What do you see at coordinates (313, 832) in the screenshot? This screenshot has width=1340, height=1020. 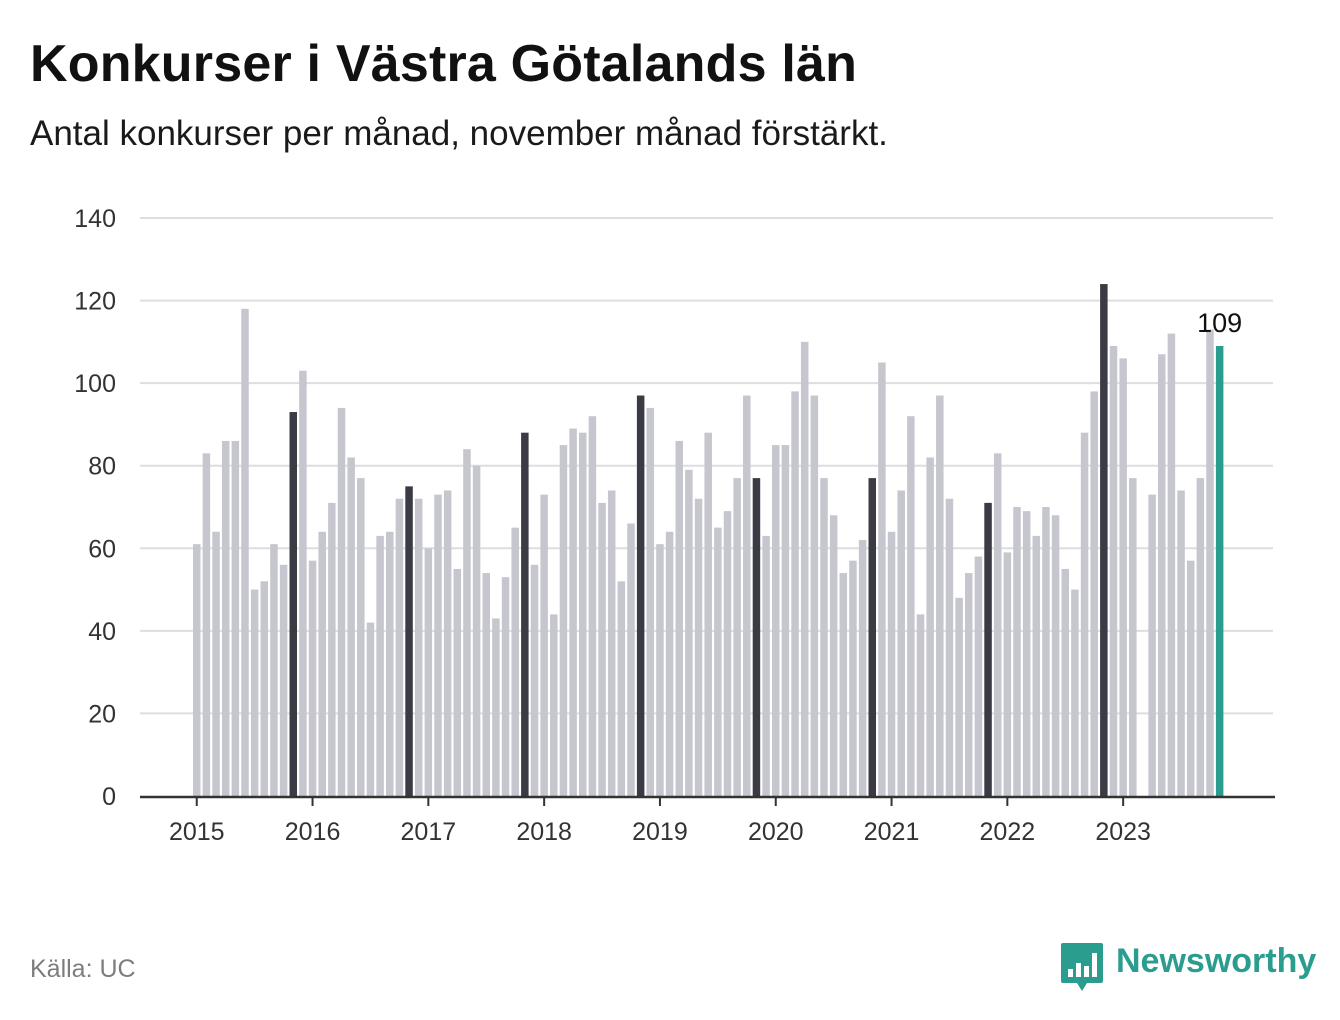 I see `x-tick-label: 2016` at bounding box center [313, 832].